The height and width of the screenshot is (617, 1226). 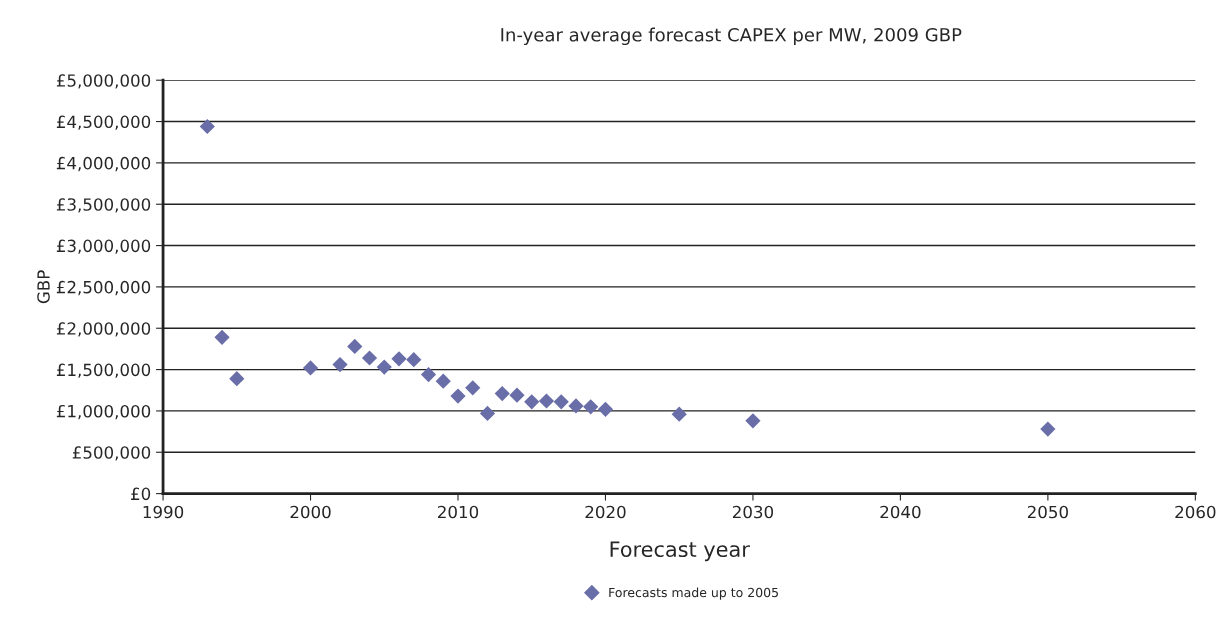 I want to click on x-tick-label: 2050, so click(x=1047, y=512).